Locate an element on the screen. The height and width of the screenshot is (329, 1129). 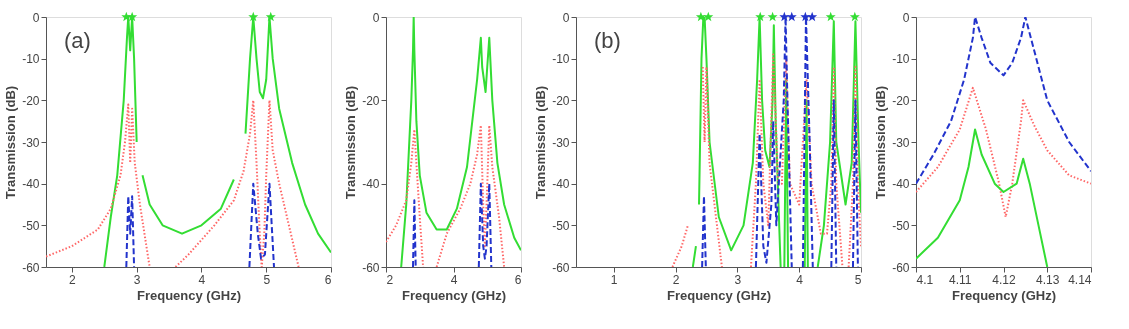
x-tick-label: 4.13 is located at coordinates (1048, 279).